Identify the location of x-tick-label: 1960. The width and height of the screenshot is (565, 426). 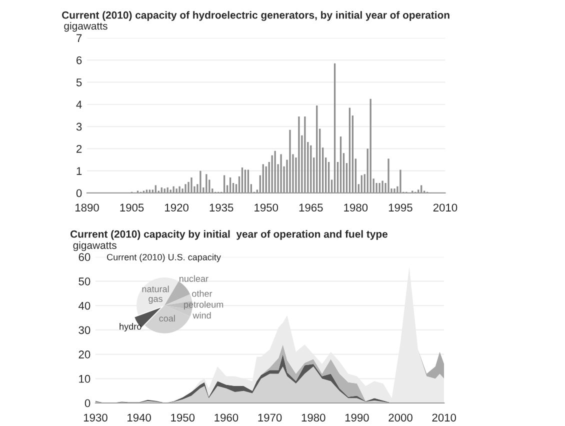
(226, 418).